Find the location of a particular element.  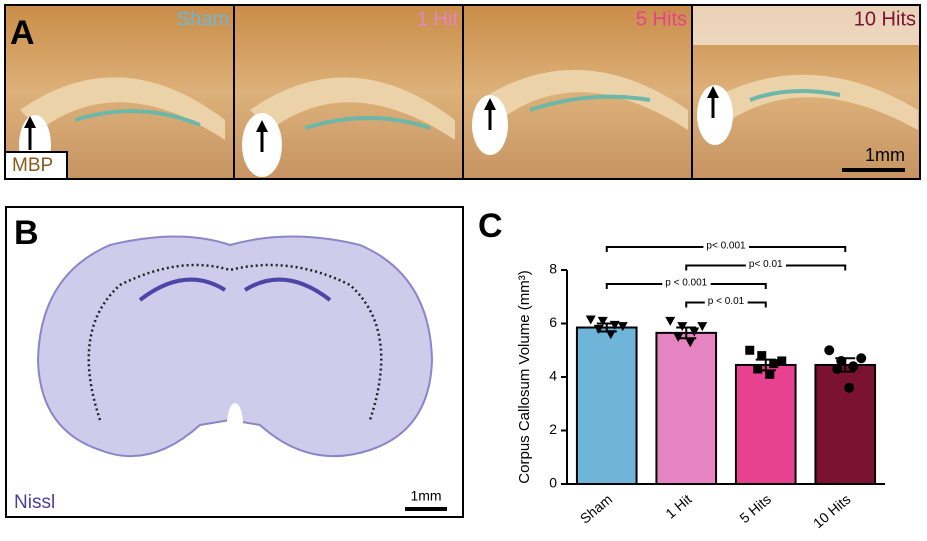

significance-label: p < 0.01 is located at coordinates (726, 301).